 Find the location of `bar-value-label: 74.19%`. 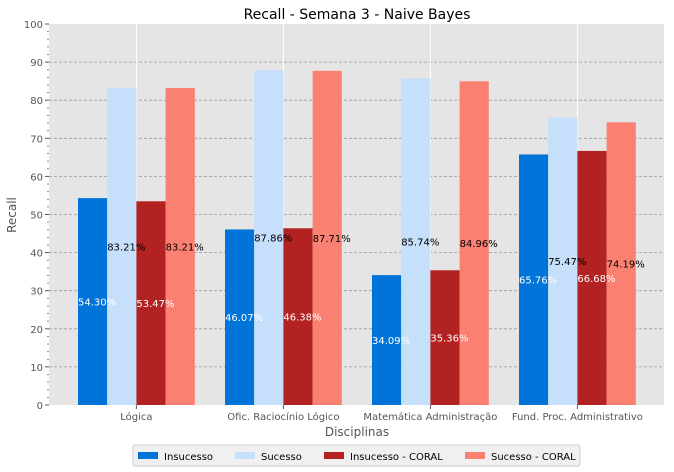

bar-value-label: 74.19% is located at coordinates (626, 265).